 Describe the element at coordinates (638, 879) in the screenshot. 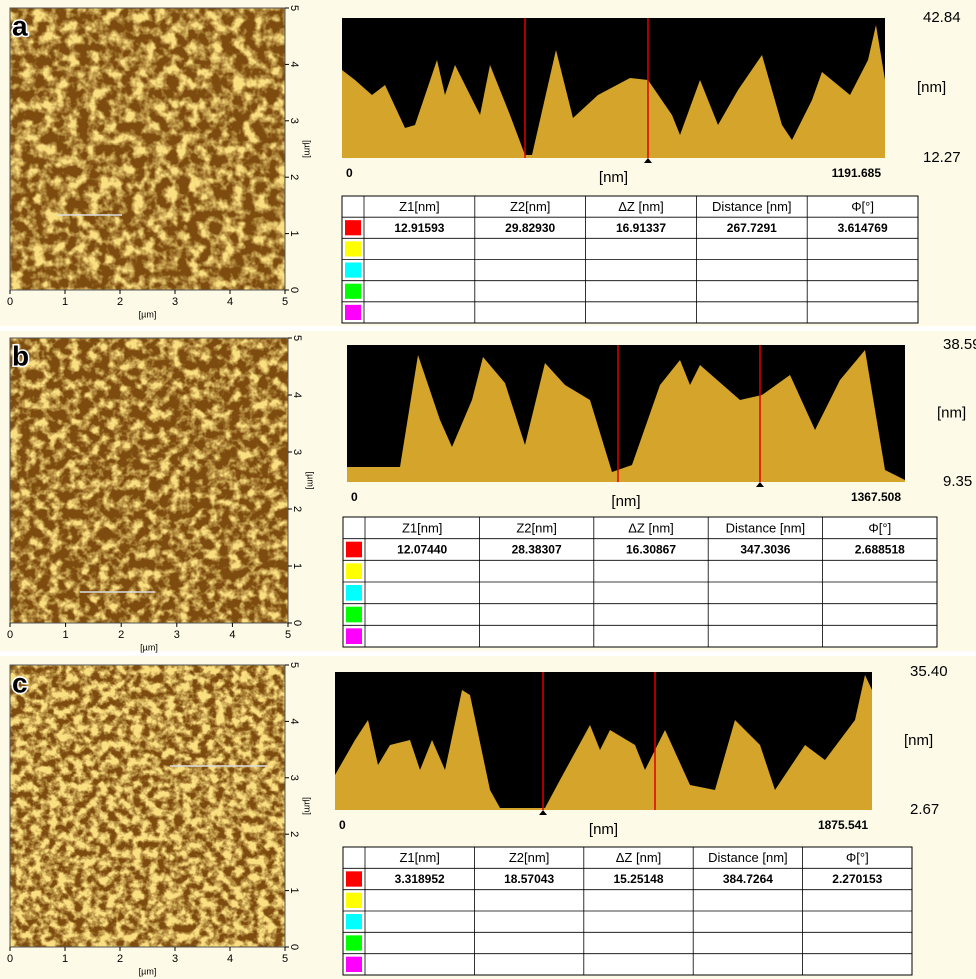

I see `table-value: 15.25148` at that location.